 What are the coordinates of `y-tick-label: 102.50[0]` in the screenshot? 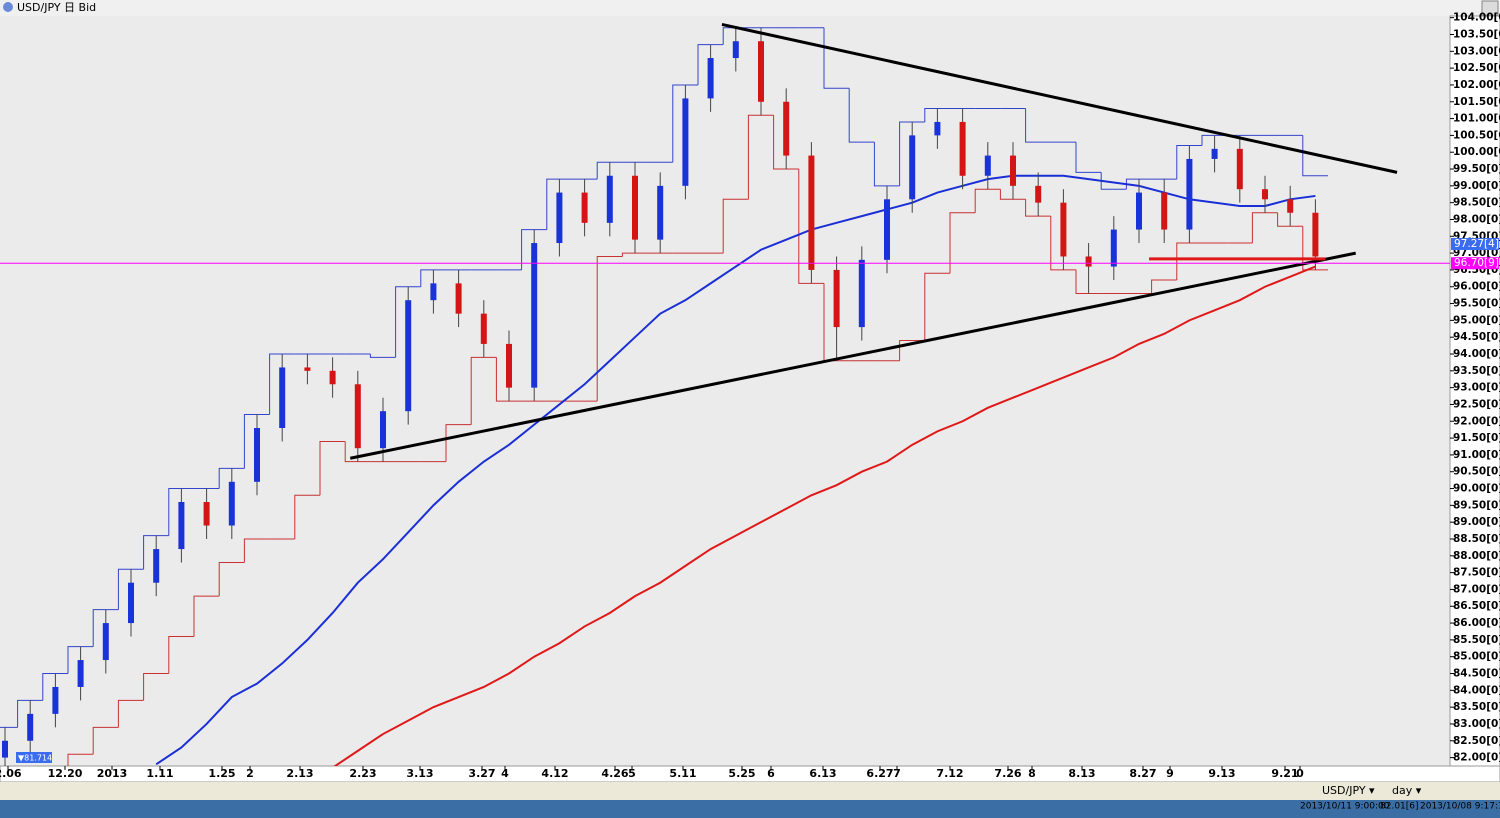 It's located at (1476, 68).